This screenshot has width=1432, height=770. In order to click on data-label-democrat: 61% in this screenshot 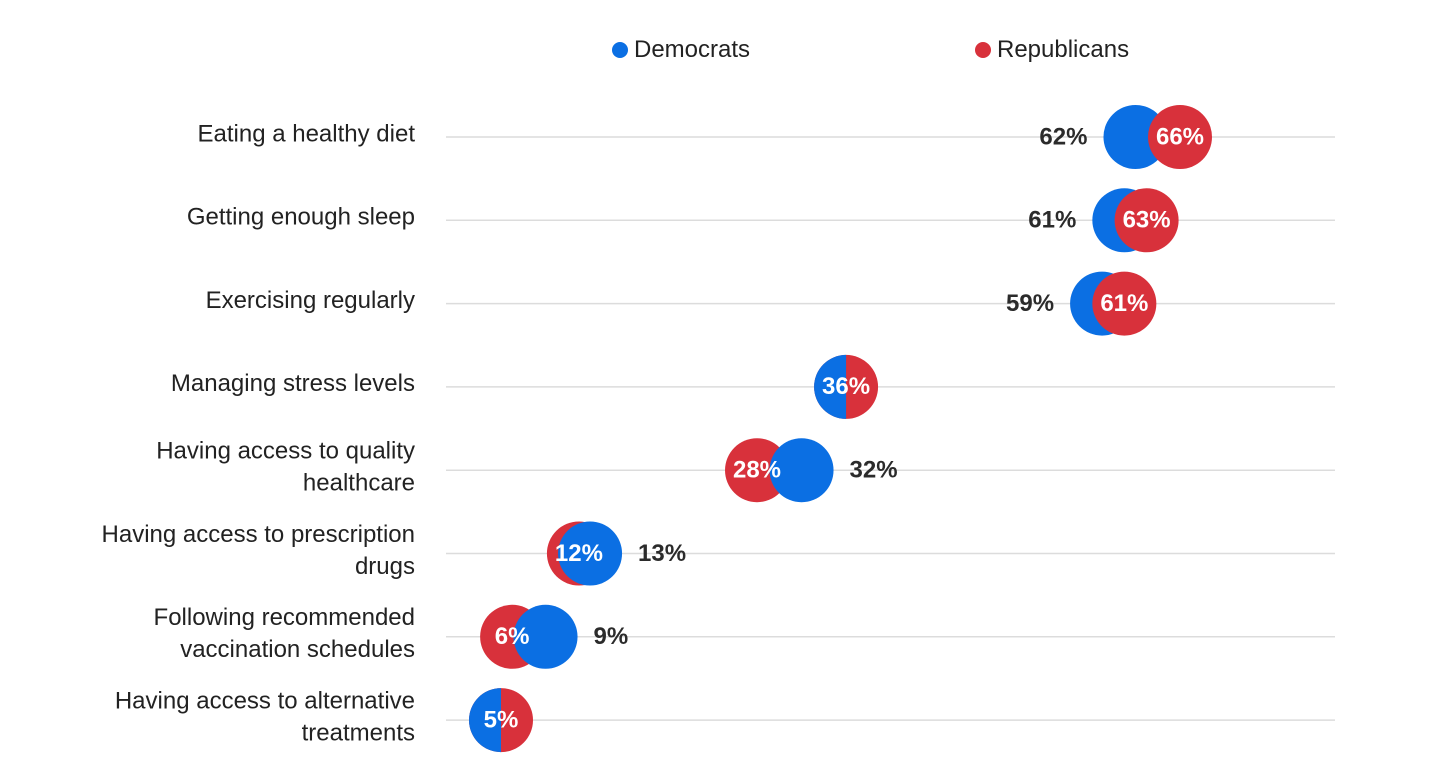, I will do `click(1052, 220)`.